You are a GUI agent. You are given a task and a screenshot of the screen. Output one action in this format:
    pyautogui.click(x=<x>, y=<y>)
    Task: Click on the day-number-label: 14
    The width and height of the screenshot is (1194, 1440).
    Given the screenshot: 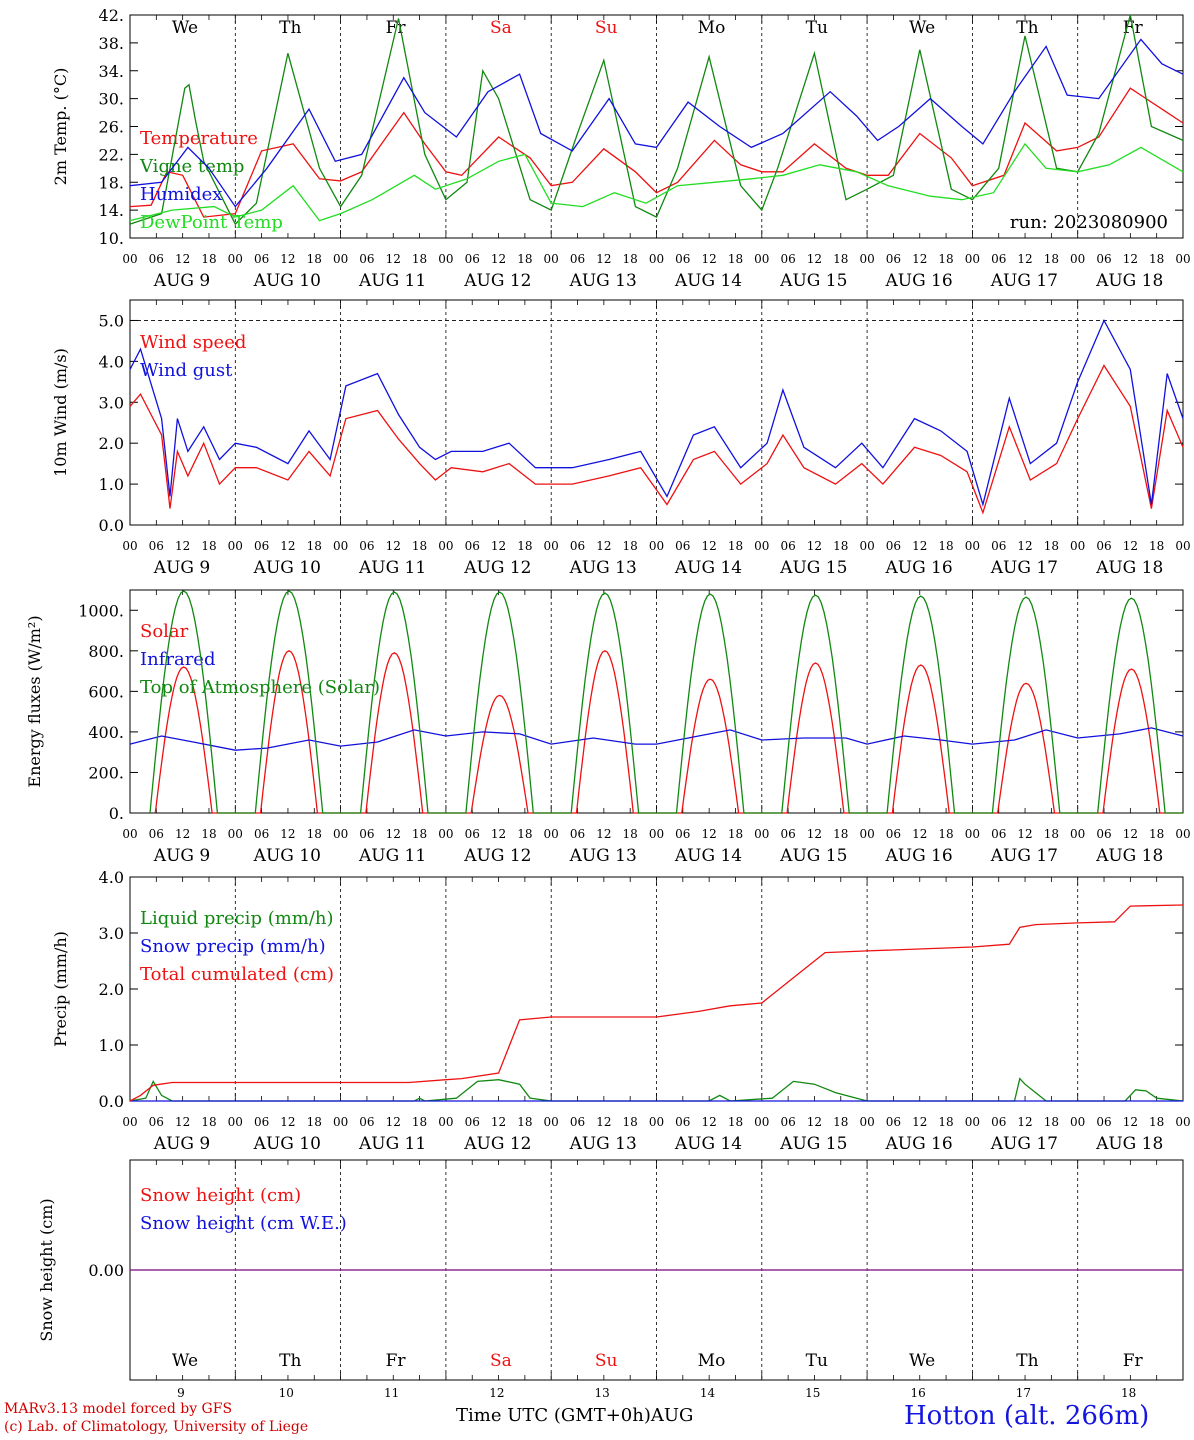 What is the action you would take?
    pyautogui.click(x=708, y=1393)
    